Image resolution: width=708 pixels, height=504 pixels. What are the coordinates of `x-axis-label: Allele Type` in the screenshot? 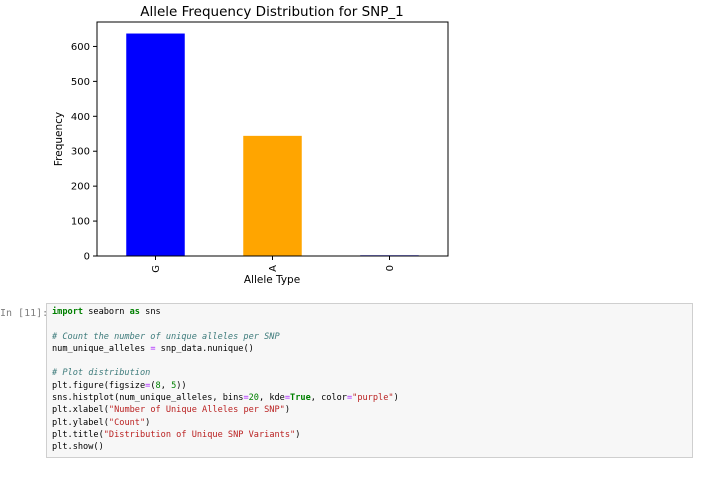 It's located at (272, 280).